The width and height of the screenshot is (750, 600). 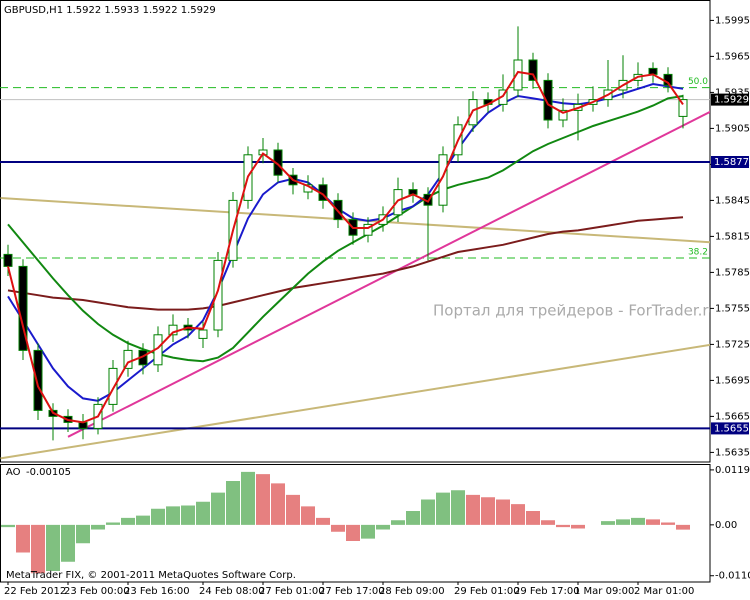 I want to click on x-tick-label: 27 Feb 01:00, so click(x=292, y=591).